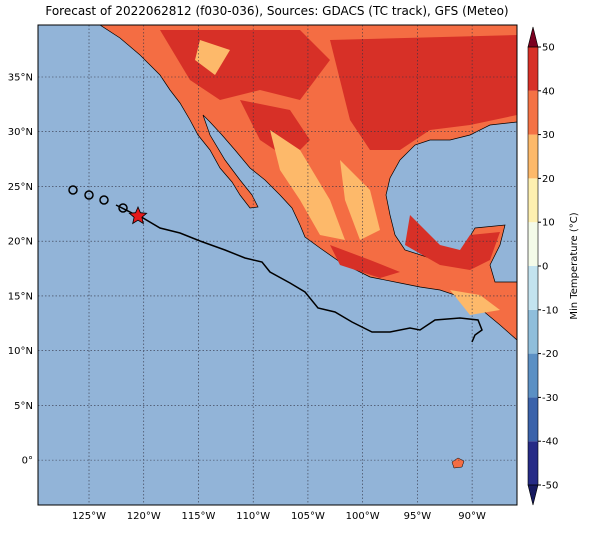 The image size is (592, 533). Describe the element at coordinates (550, 398) in the screenshot. I see `colorbar-tick-label: -30` at that location.